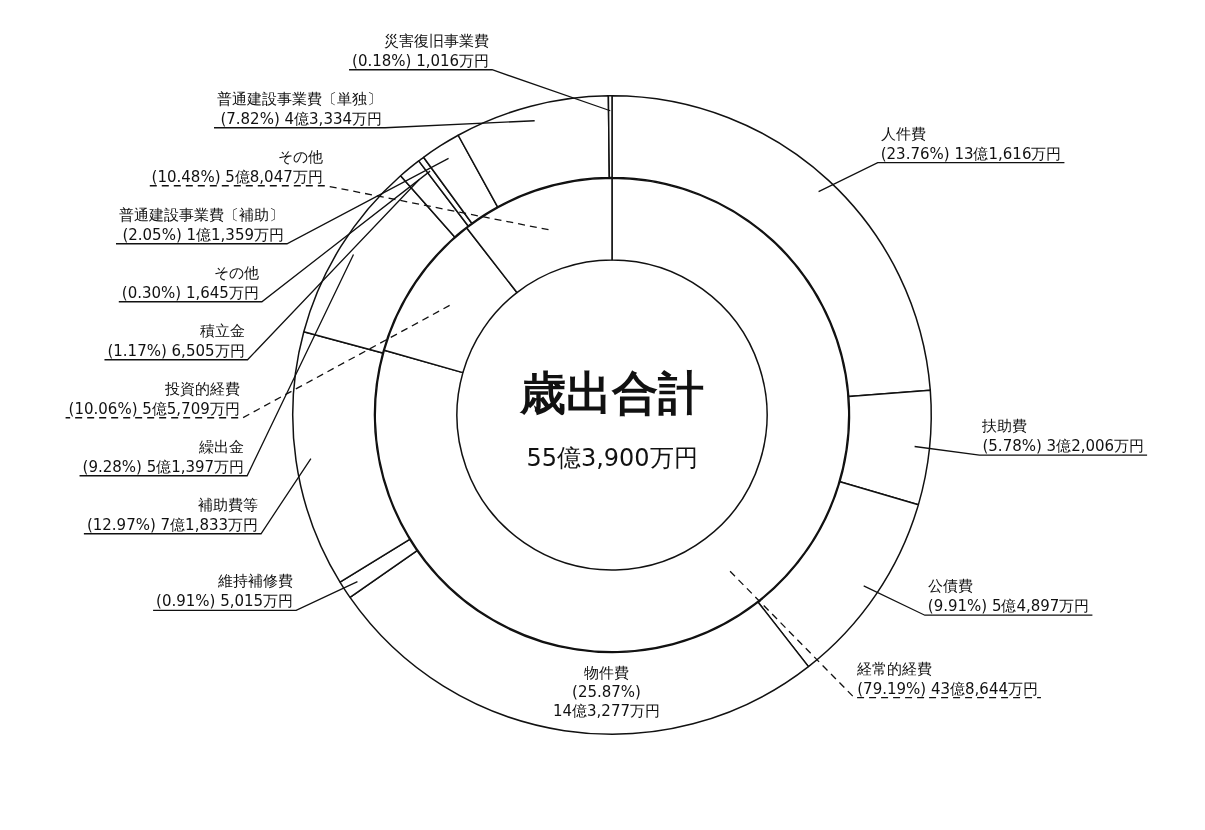 This screenshot has height=830, width=1205. I want to click on data-label: (79.19%) 43億8,644万円, so click(947, 688).